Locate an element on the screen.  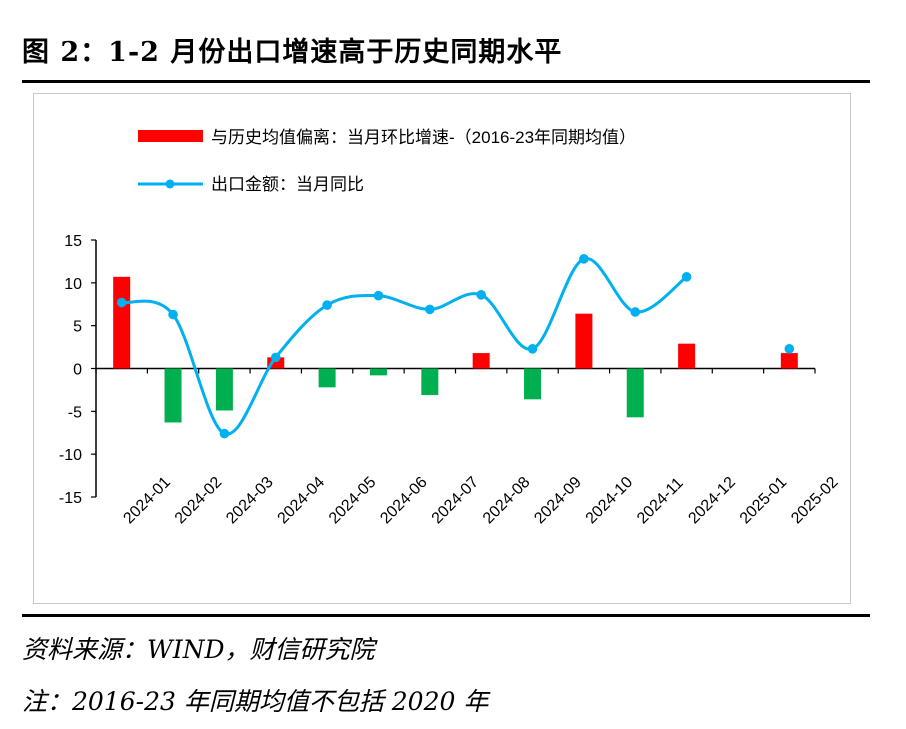
x-tick-label: 2024-12 is located at coordinates (712, 501).